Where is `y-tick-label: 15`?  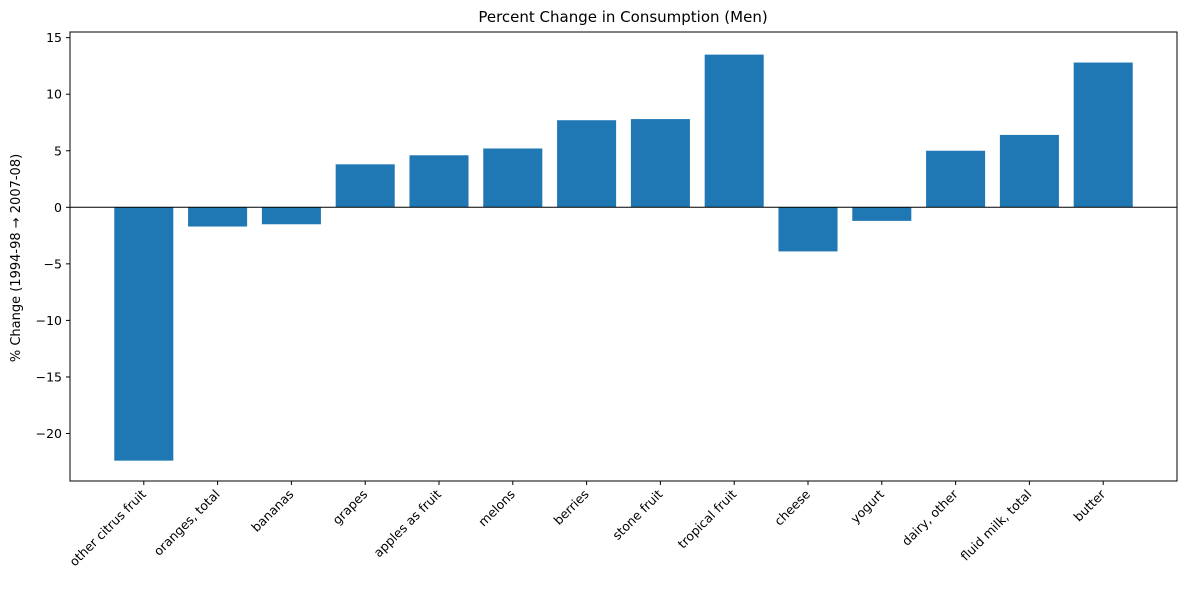
y-tick-label: 15 is located at coordinates (54, 37).